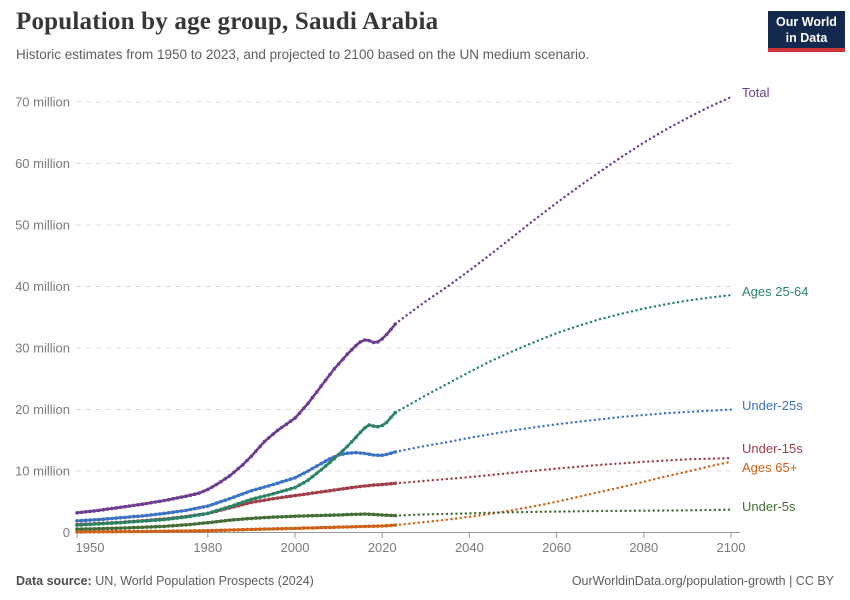 The width and height of the screenshot is (850, 600). What do you see at coordinates (769, 467) in the screenshot?
I see `series-label-ages-65: Ages 65+` at bounding box center [769, 467].